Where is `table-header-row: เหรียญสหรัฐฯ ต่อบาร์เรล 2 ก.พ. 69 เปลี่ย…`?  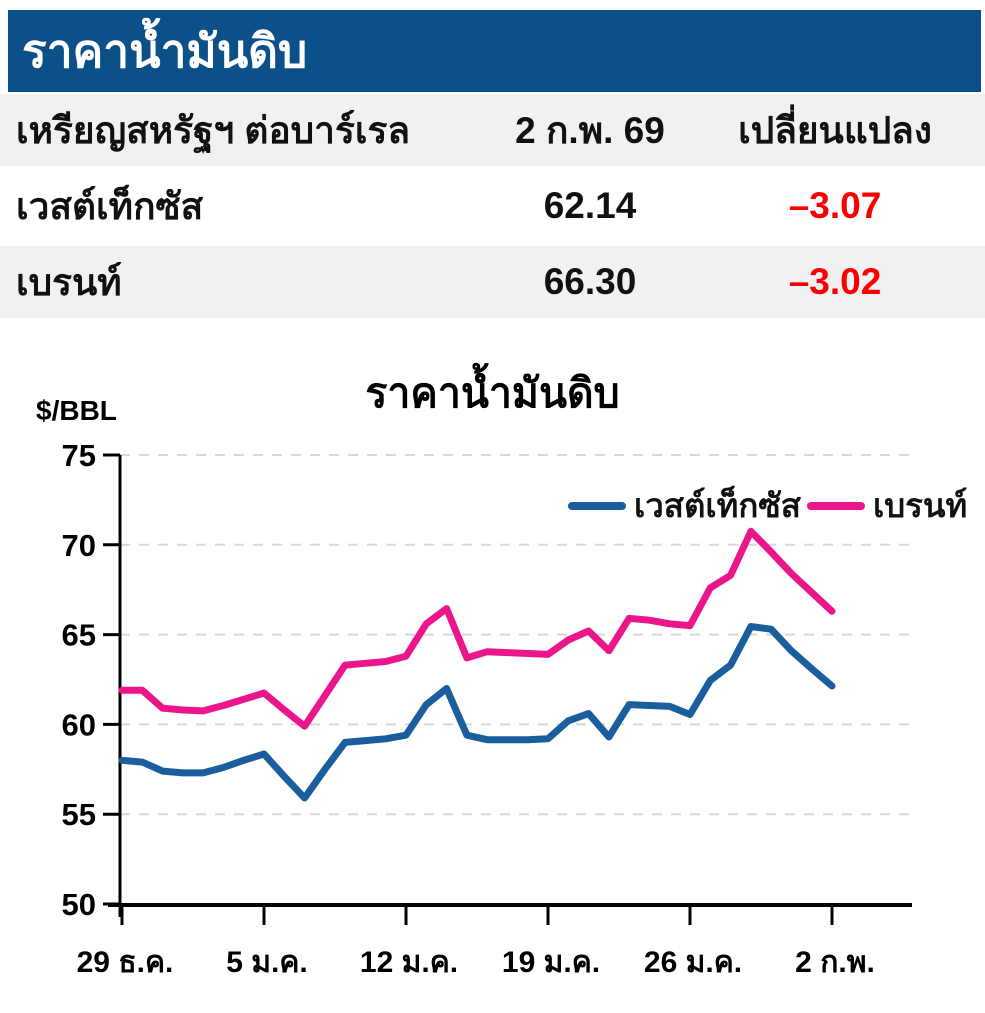
table-header-row: เหรียญสหรัฐฯ ต่อบาร์เรล 2 ก.พ. 69 เปลี่ย… is located at coordinates (492, 130).